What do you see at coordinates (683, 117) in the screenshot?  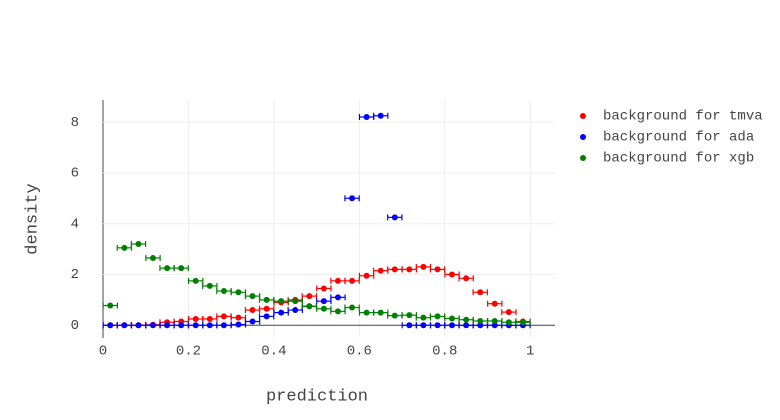 I see `legend-label: background for tmva` at bounding box center [683, 117].